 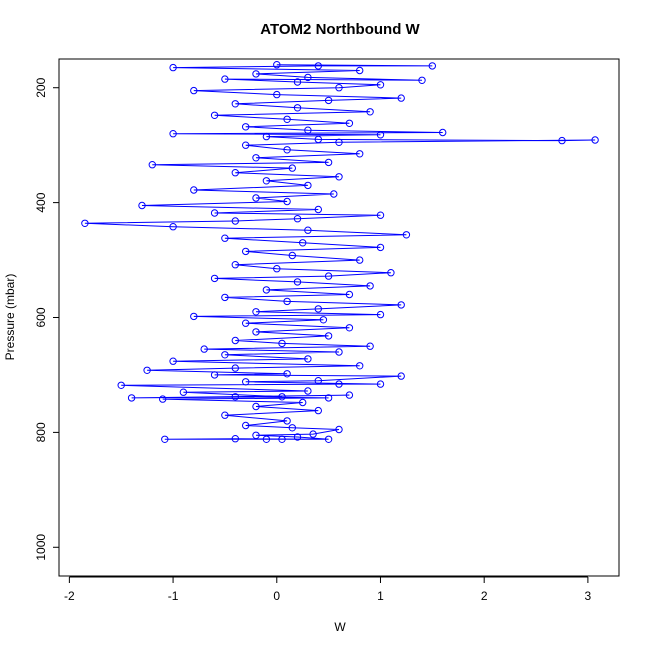 I want to click on y-tick-label: 600, so click(x=41, y=317).